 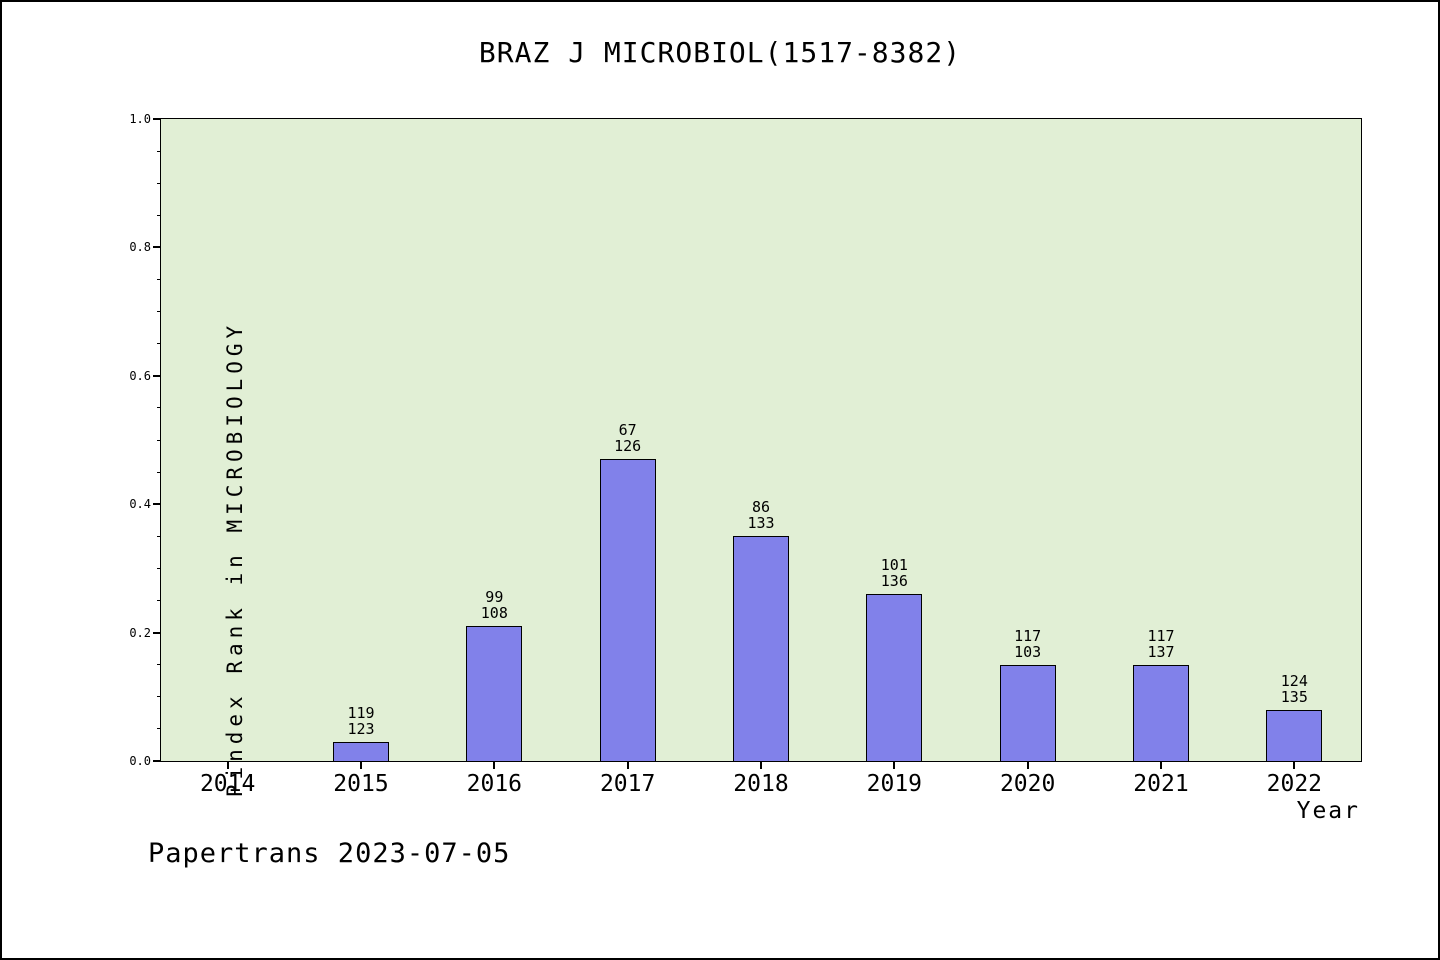 What do you see at coordinates (1161, 651) in the screenshot?
I see `bar-value-line: 137` at bounding box center [1161, 651].